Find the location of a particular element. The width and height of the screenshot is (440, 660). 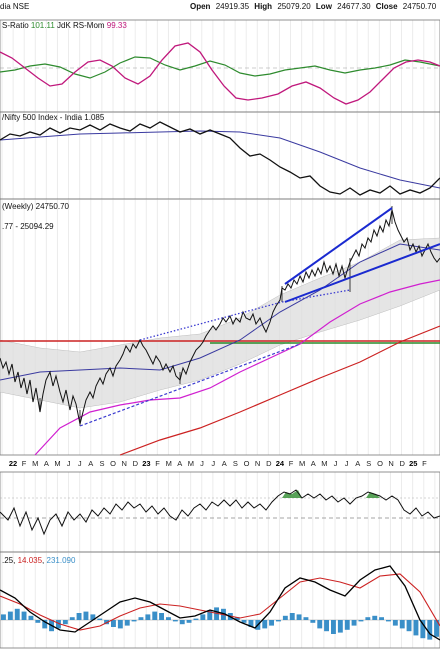

rs-ratio-value: 101.11 is located at coordinates (43, 25).